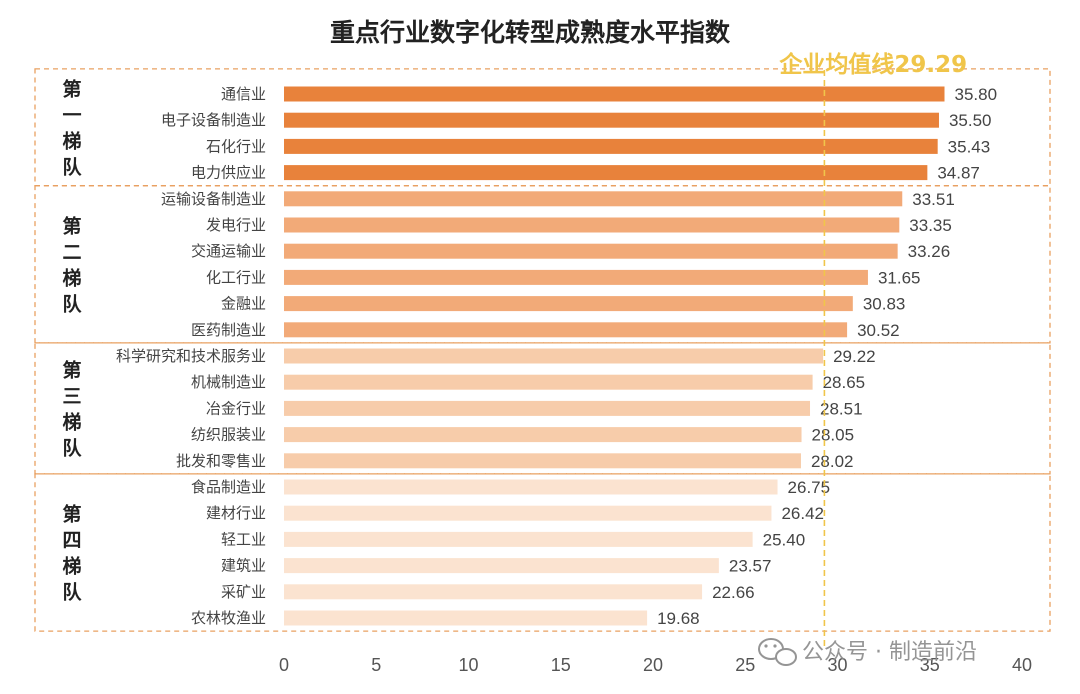 This screenshot has width=1080, height=694. Describe the element at coordinates (243, 94) in the screenshot. I see `category-label: 通信业` at that location.